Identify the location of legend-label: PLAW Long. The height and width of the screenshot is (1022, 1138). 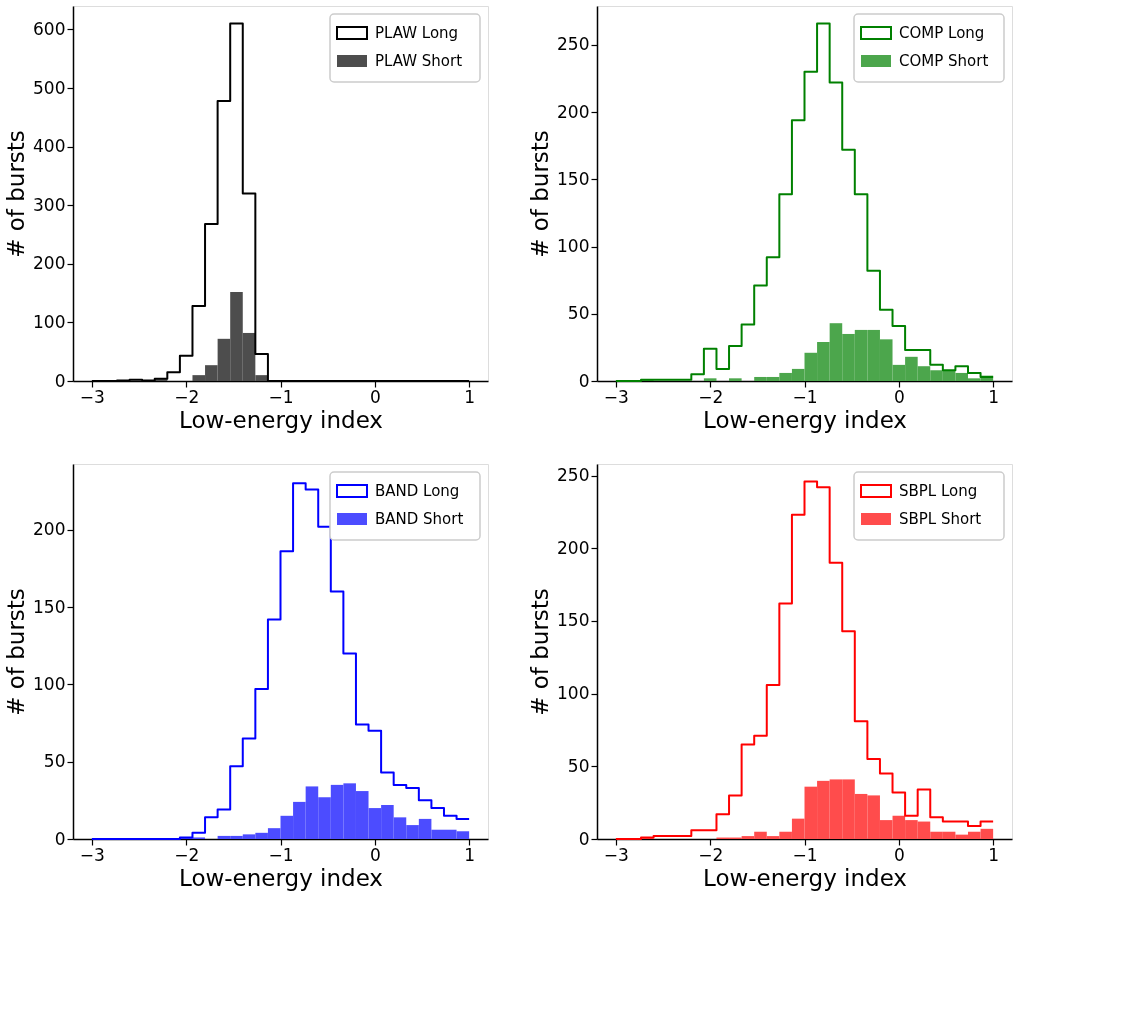
(417, 33).